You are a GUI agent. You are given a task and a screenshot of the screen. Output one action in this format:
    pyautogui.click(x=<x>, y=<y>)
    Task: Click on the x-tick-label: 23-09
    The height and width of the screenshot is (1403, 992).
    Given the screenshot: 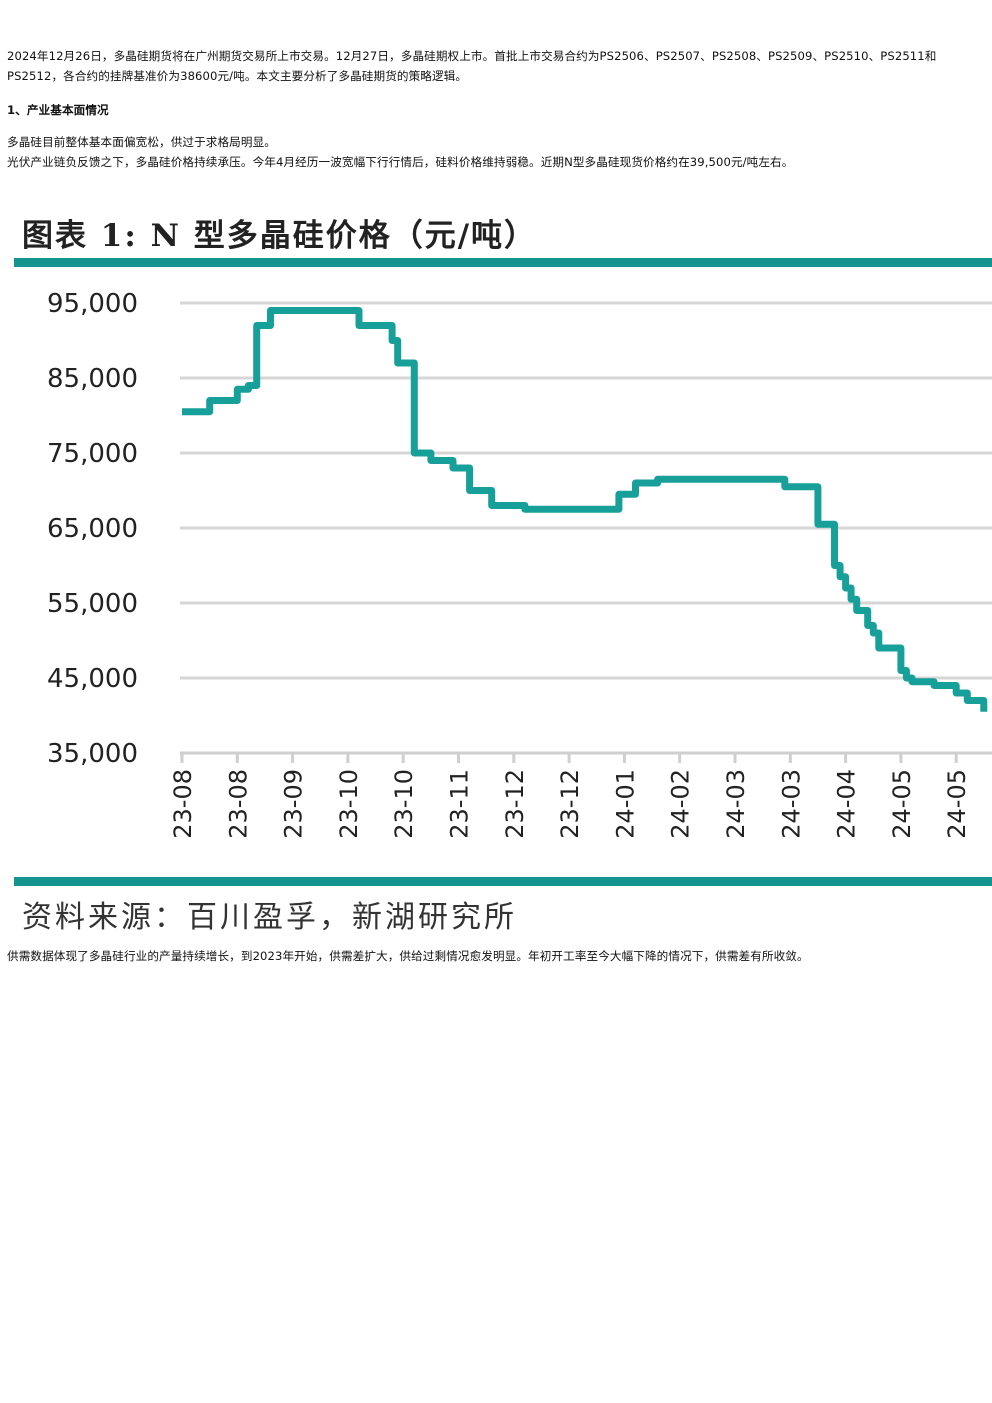 What is the action you would take?
    pyautogui.click(x=294, y=804)
    